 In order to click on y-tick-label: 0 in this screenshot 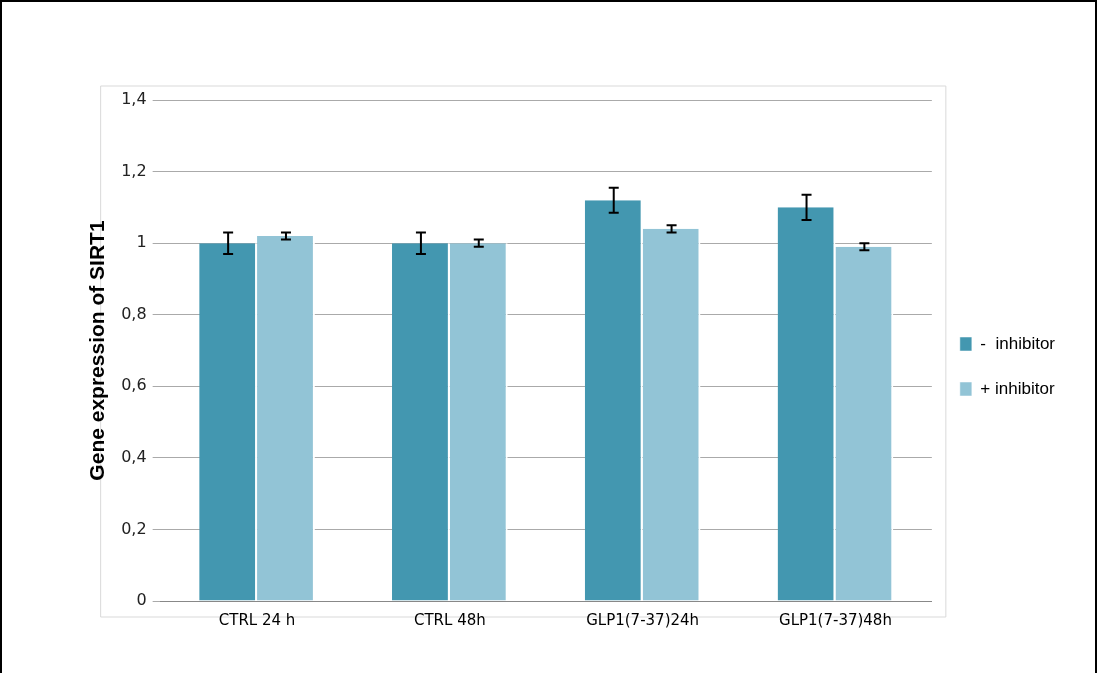, I will do `click(141, 600)`.